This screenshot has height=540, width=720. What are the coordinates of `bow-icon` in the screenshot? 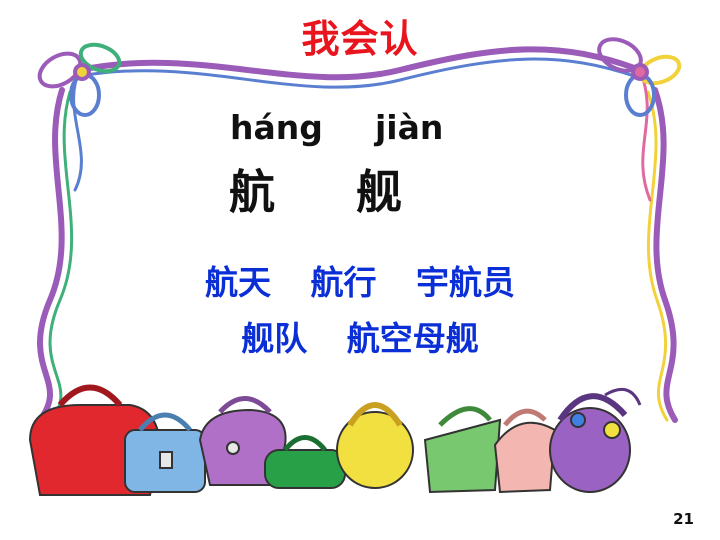 It's located at (79, 79).